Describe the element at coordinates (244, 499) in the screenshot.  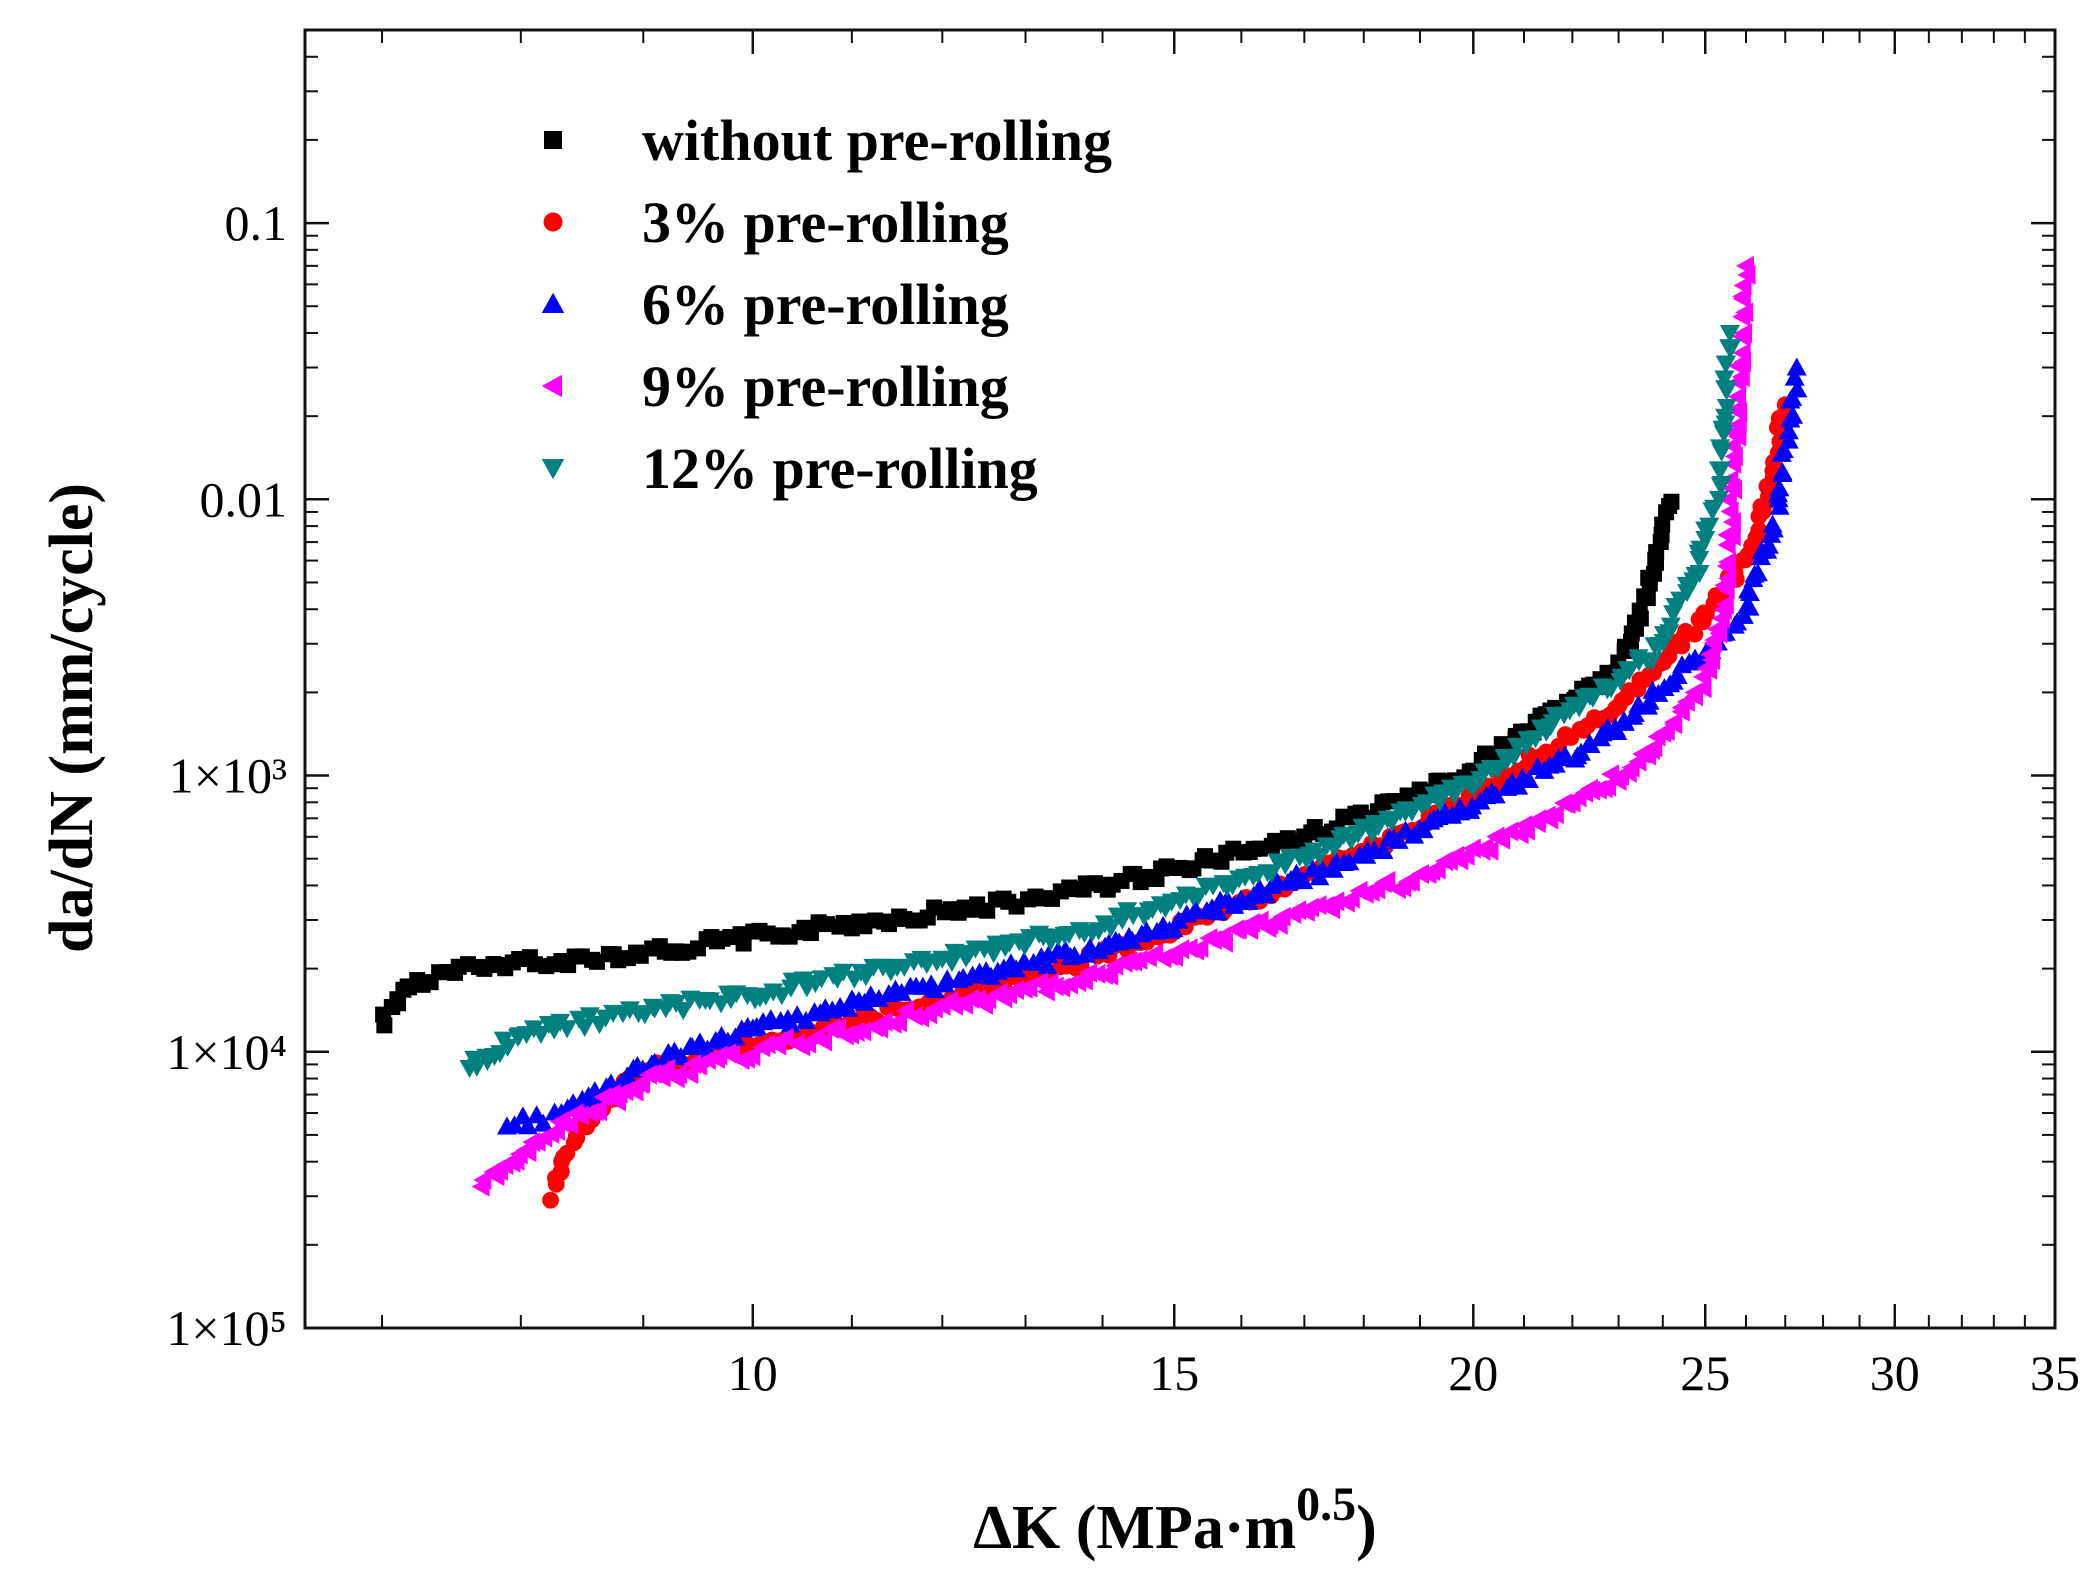
I see `y-tick-label: 0.01` at that location.